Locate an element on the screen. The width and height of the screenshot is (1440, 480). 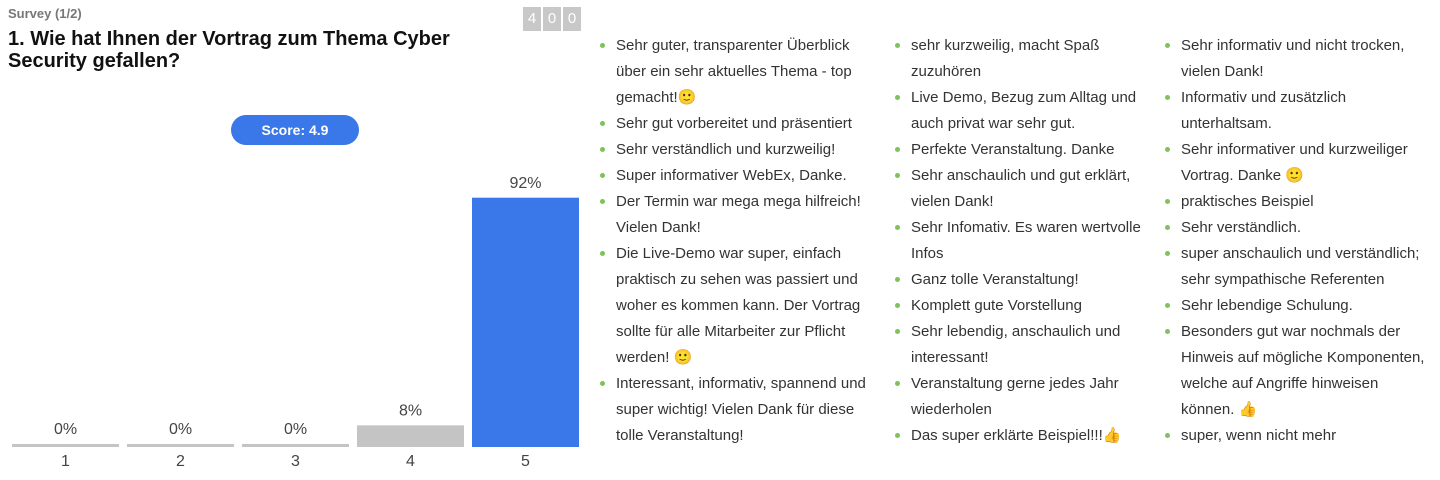
comment: praktisches Beispiel is located at coordinates (1299, 202).